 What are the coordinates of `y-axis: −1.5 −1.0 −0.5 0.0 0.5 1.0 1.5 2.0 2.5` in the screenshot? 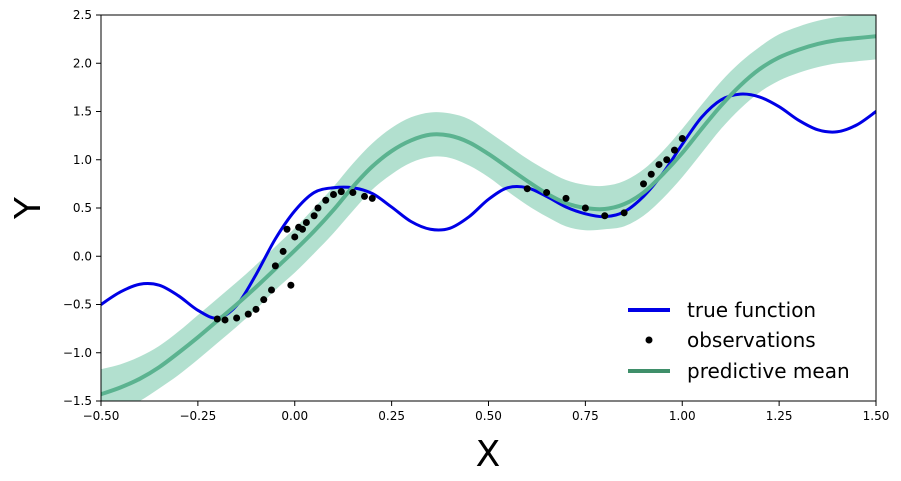 It's located at (82, 208).